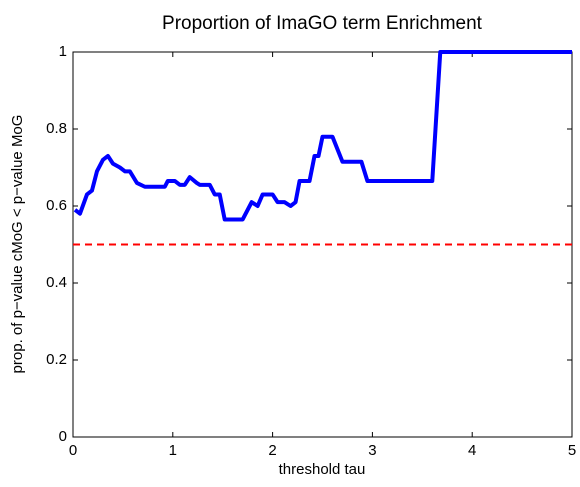  Describe the element at coordinates (56, 205) in the screenshot. I see `y-tick-label: 0.6` at that location.